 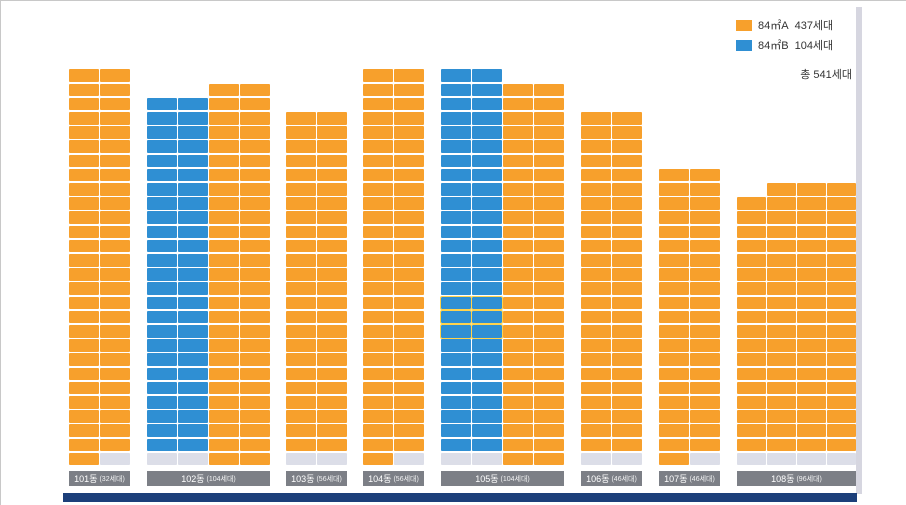 What do you see at coordinates (380, 479) in the screenshot?
I see `building-name: 104동` at bounding box center [380, 479].